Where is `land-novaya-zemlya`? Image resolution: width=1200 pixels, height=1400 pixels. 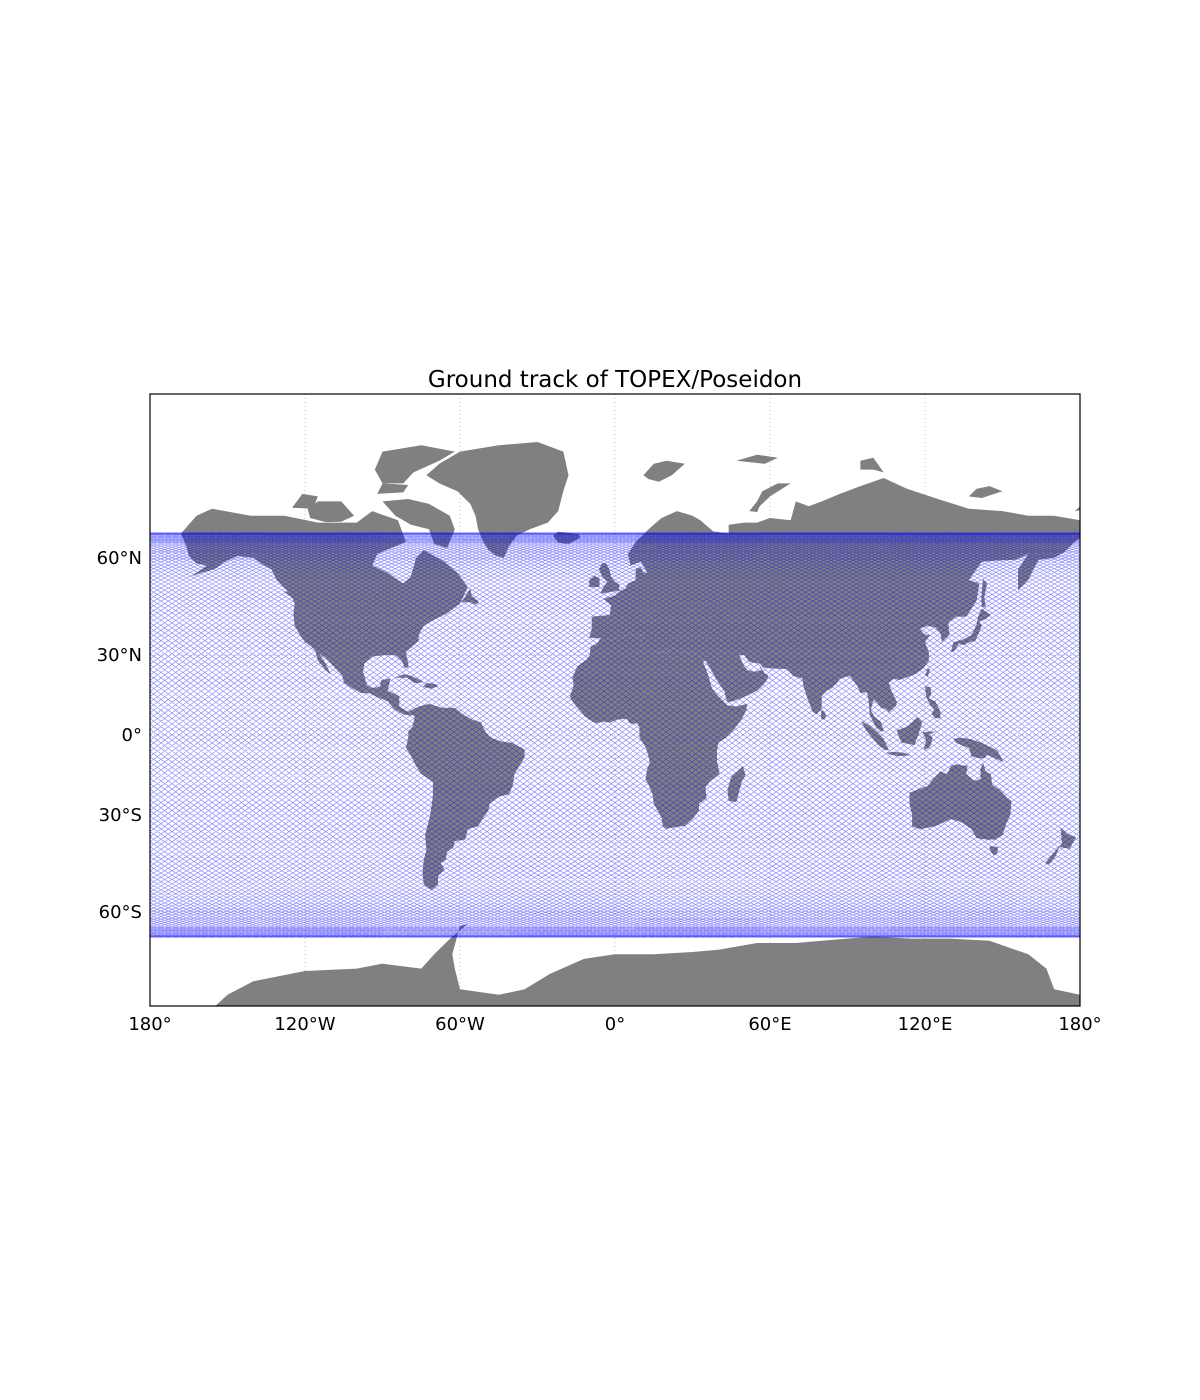 land-novaya-zemlya is located at coordinates (770, 497).